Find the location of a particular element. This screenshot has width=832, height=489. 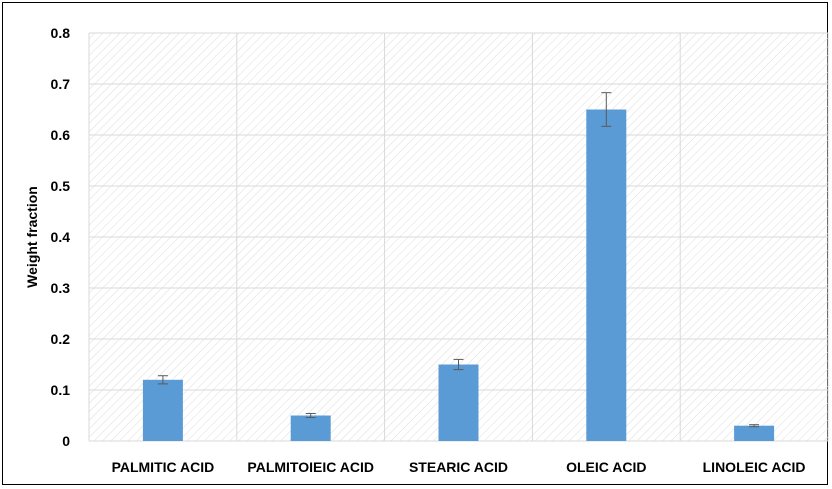

y-tick-labels: 0 0.1 0.2 0.3 0.4 0.5 0.6 0.7 0.8 is located at coordinates (61, 237).